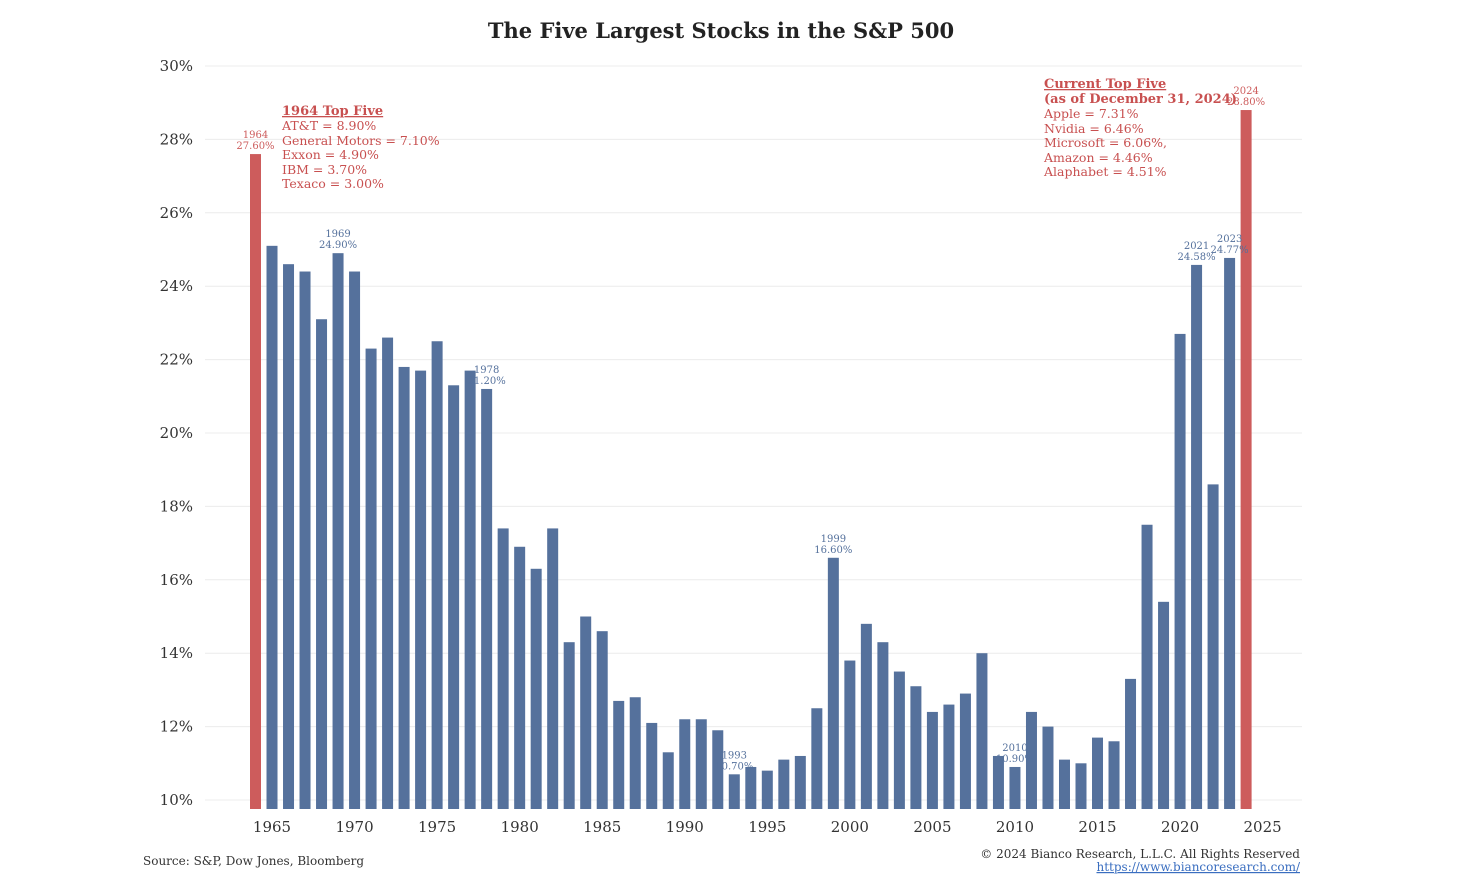  I want to click on x-tick-label: 1965, so click(272, 827).